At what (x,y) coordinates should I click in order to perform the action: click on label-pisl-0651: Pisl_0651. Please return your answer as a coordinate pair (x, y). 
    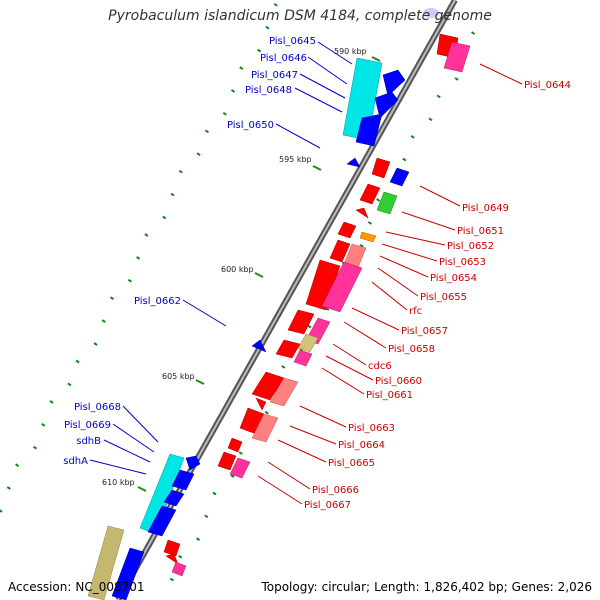
    Looking at the image, I should click on (480, 231).